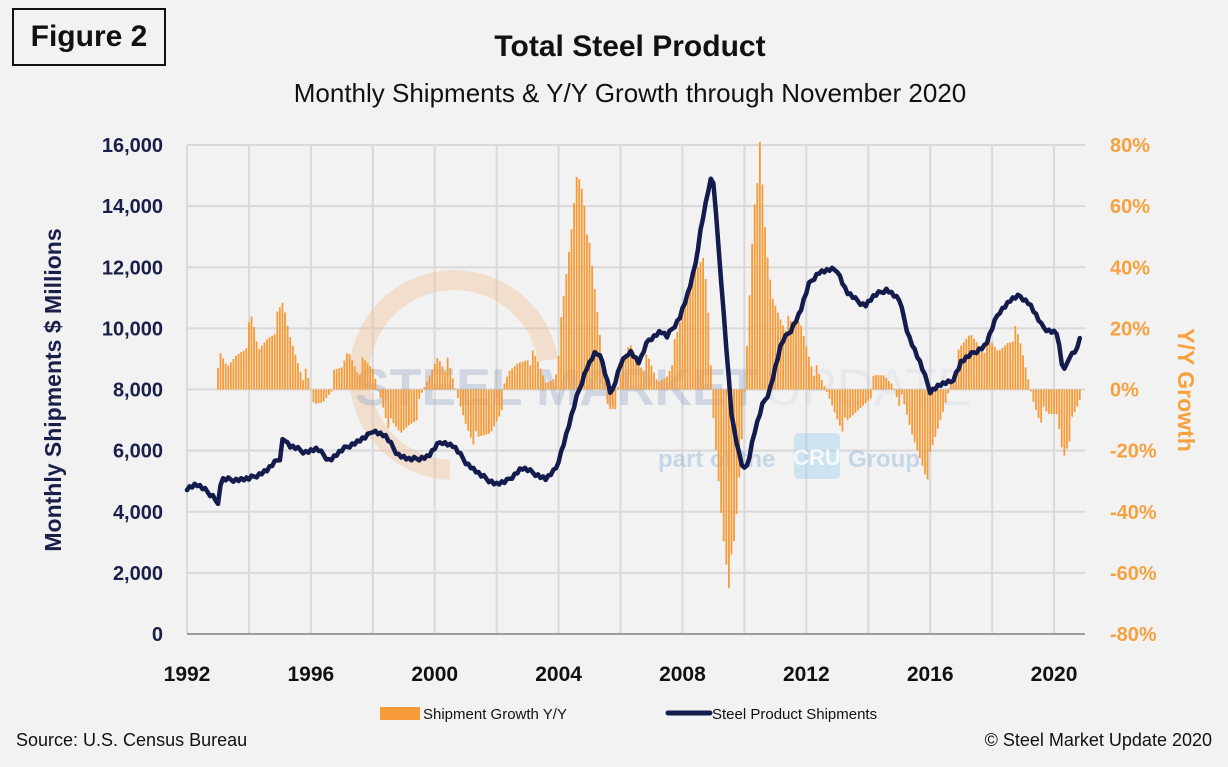 This screenshot has width=1228, height=767. What do you see at coordinates (806, 674) in the screenshot?
I see `x-axis-tick-label: 2012` at bounding box center [806, 674].